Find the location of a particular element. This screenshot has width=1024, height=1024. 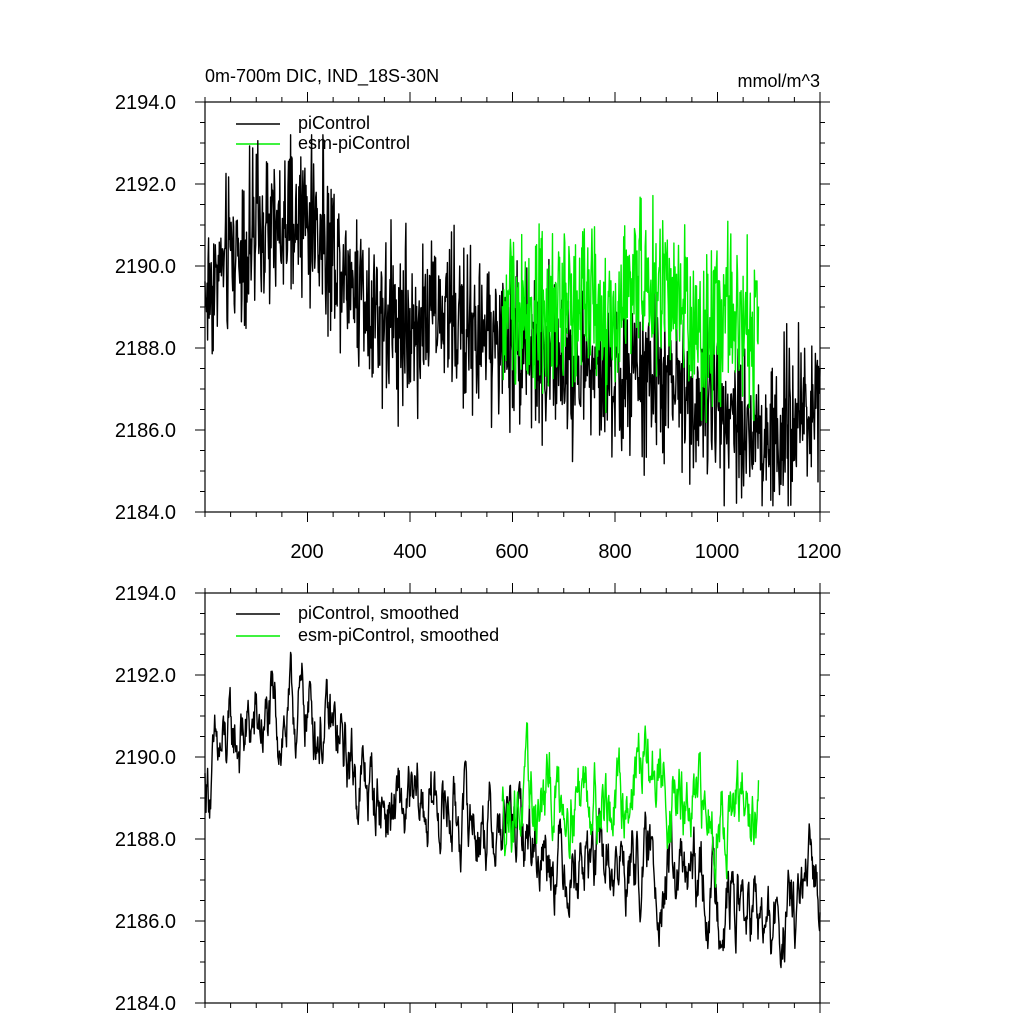

series-line-esm-picontrol-smoothed is located at coordinates (630, 805).